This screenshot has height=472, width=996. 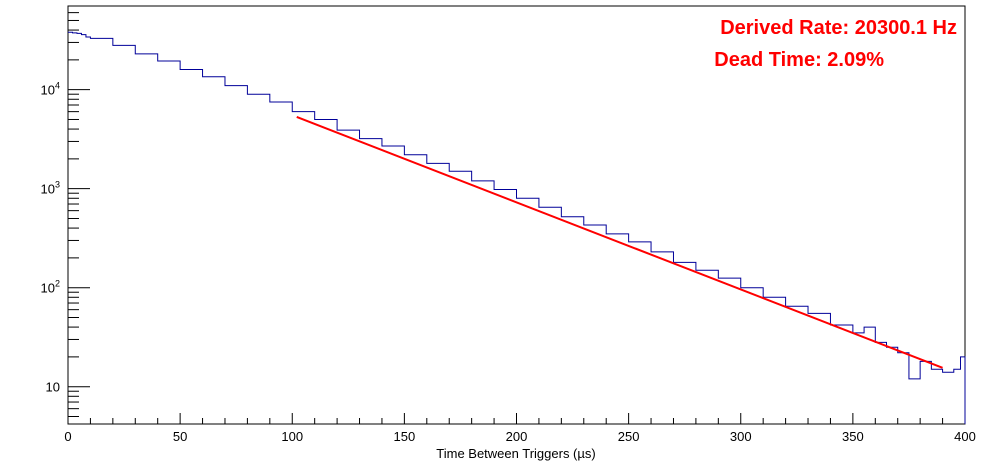 What do you see at coordinates (50, 89) in the screenshot?
I see `y-tick-label: 10⁴` at bounding box center [50, 89].